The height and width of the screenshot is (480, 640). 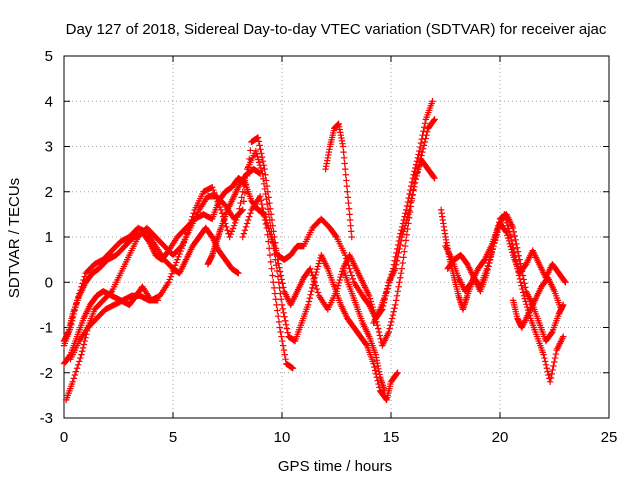 I want to click on y-tick-label: 3, so click(x=49, y=147).